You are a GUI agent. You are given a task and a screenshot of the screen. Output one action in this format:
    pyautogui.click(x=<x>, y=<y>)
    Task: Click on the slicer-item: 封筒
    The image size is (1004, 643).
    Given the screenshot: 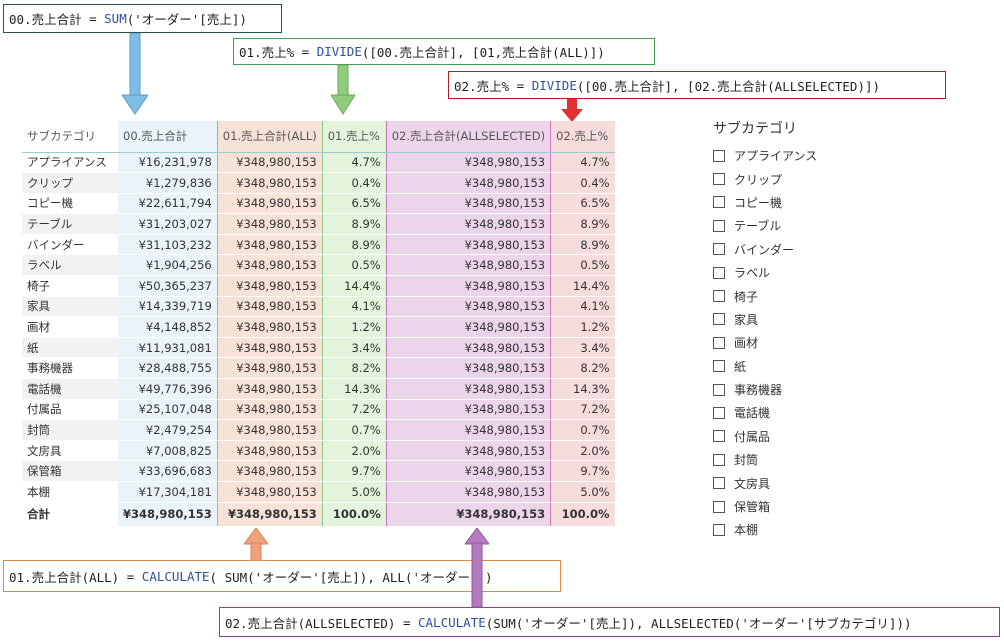 What is the action you would take?
    pyautogui.click(x=765, y=459)
    